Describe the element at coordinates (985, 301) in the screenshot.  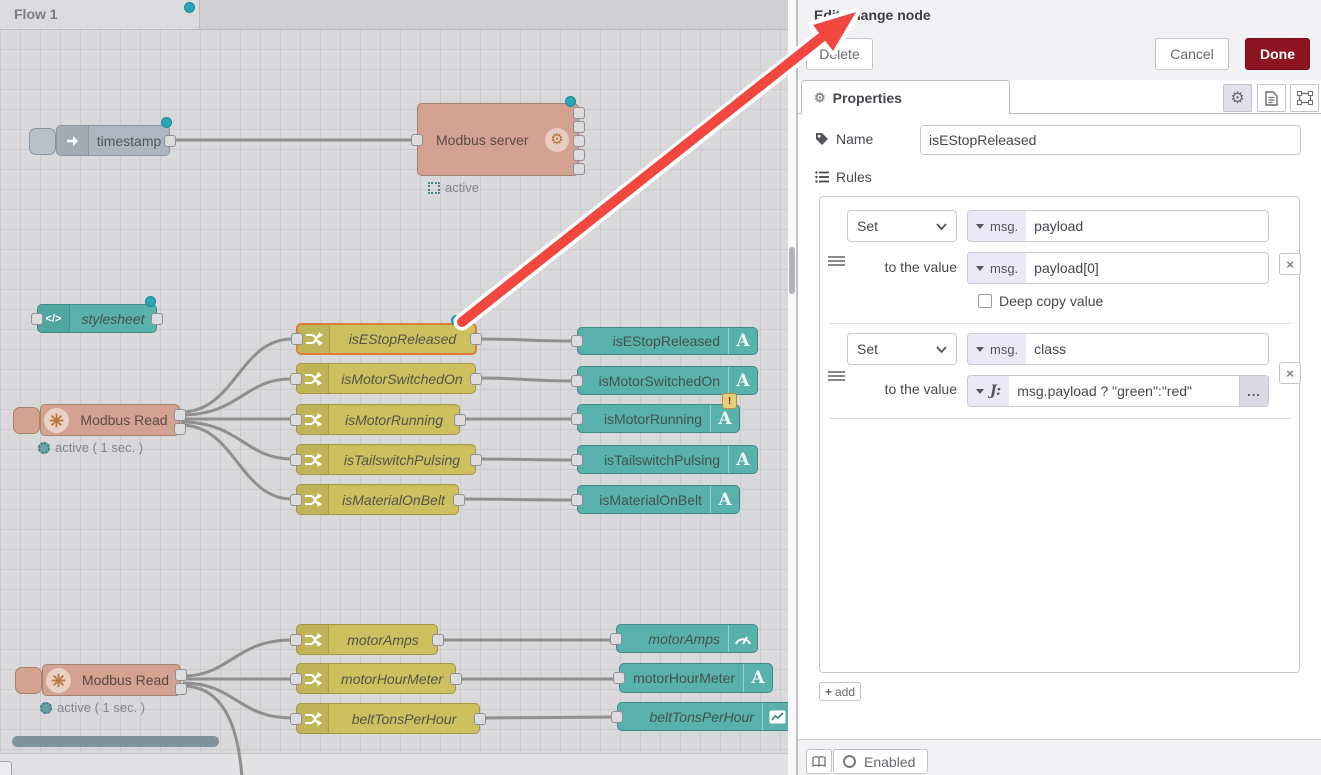
I see `deep-copy-checkbox` at that location.